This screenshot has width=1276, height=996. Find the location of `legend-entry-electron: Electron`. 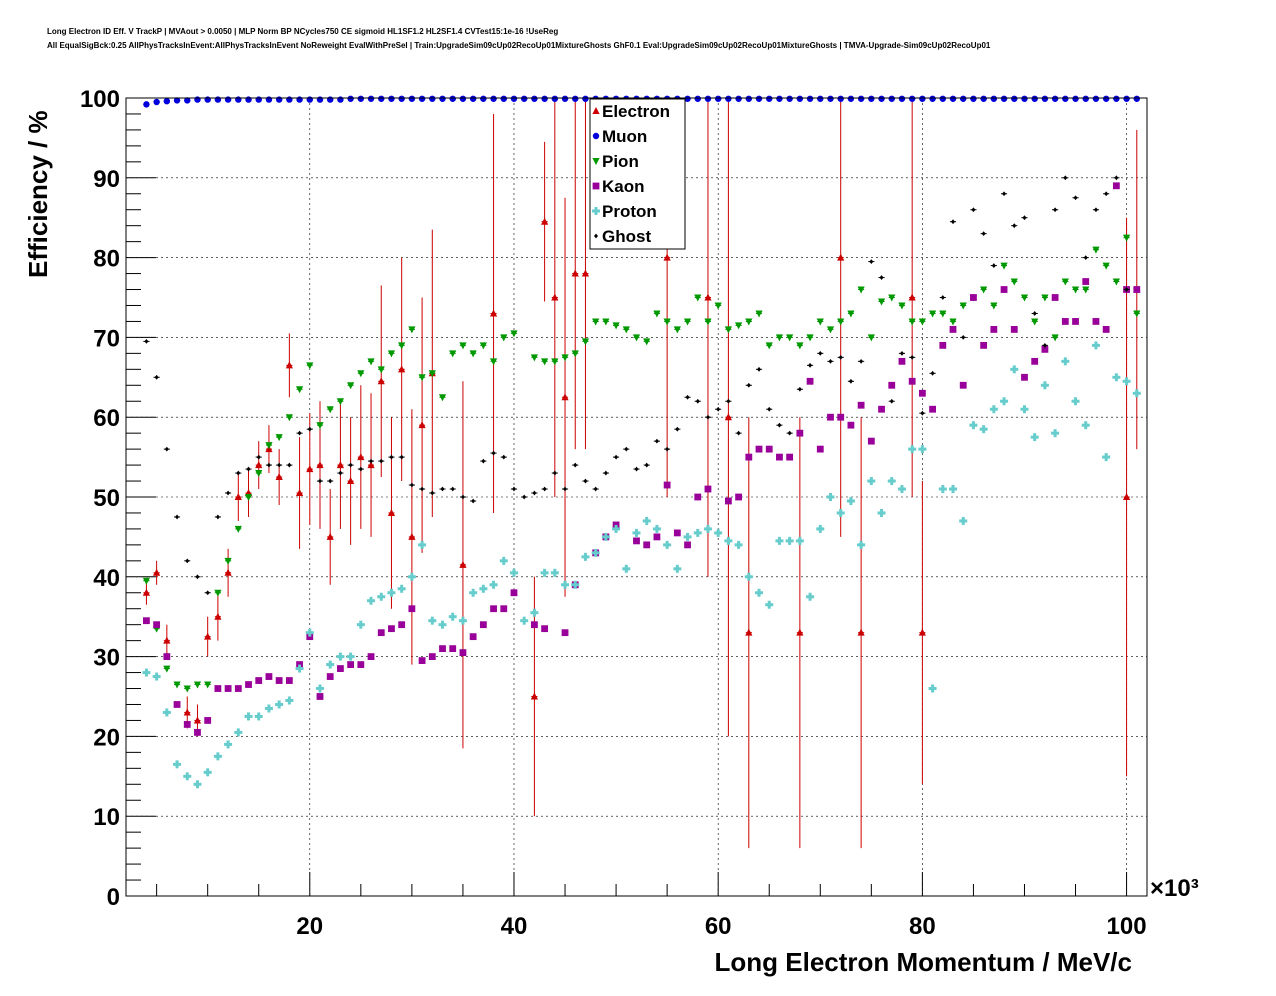

legend-entry-electron: Electron is located at coordinates (631, 111).